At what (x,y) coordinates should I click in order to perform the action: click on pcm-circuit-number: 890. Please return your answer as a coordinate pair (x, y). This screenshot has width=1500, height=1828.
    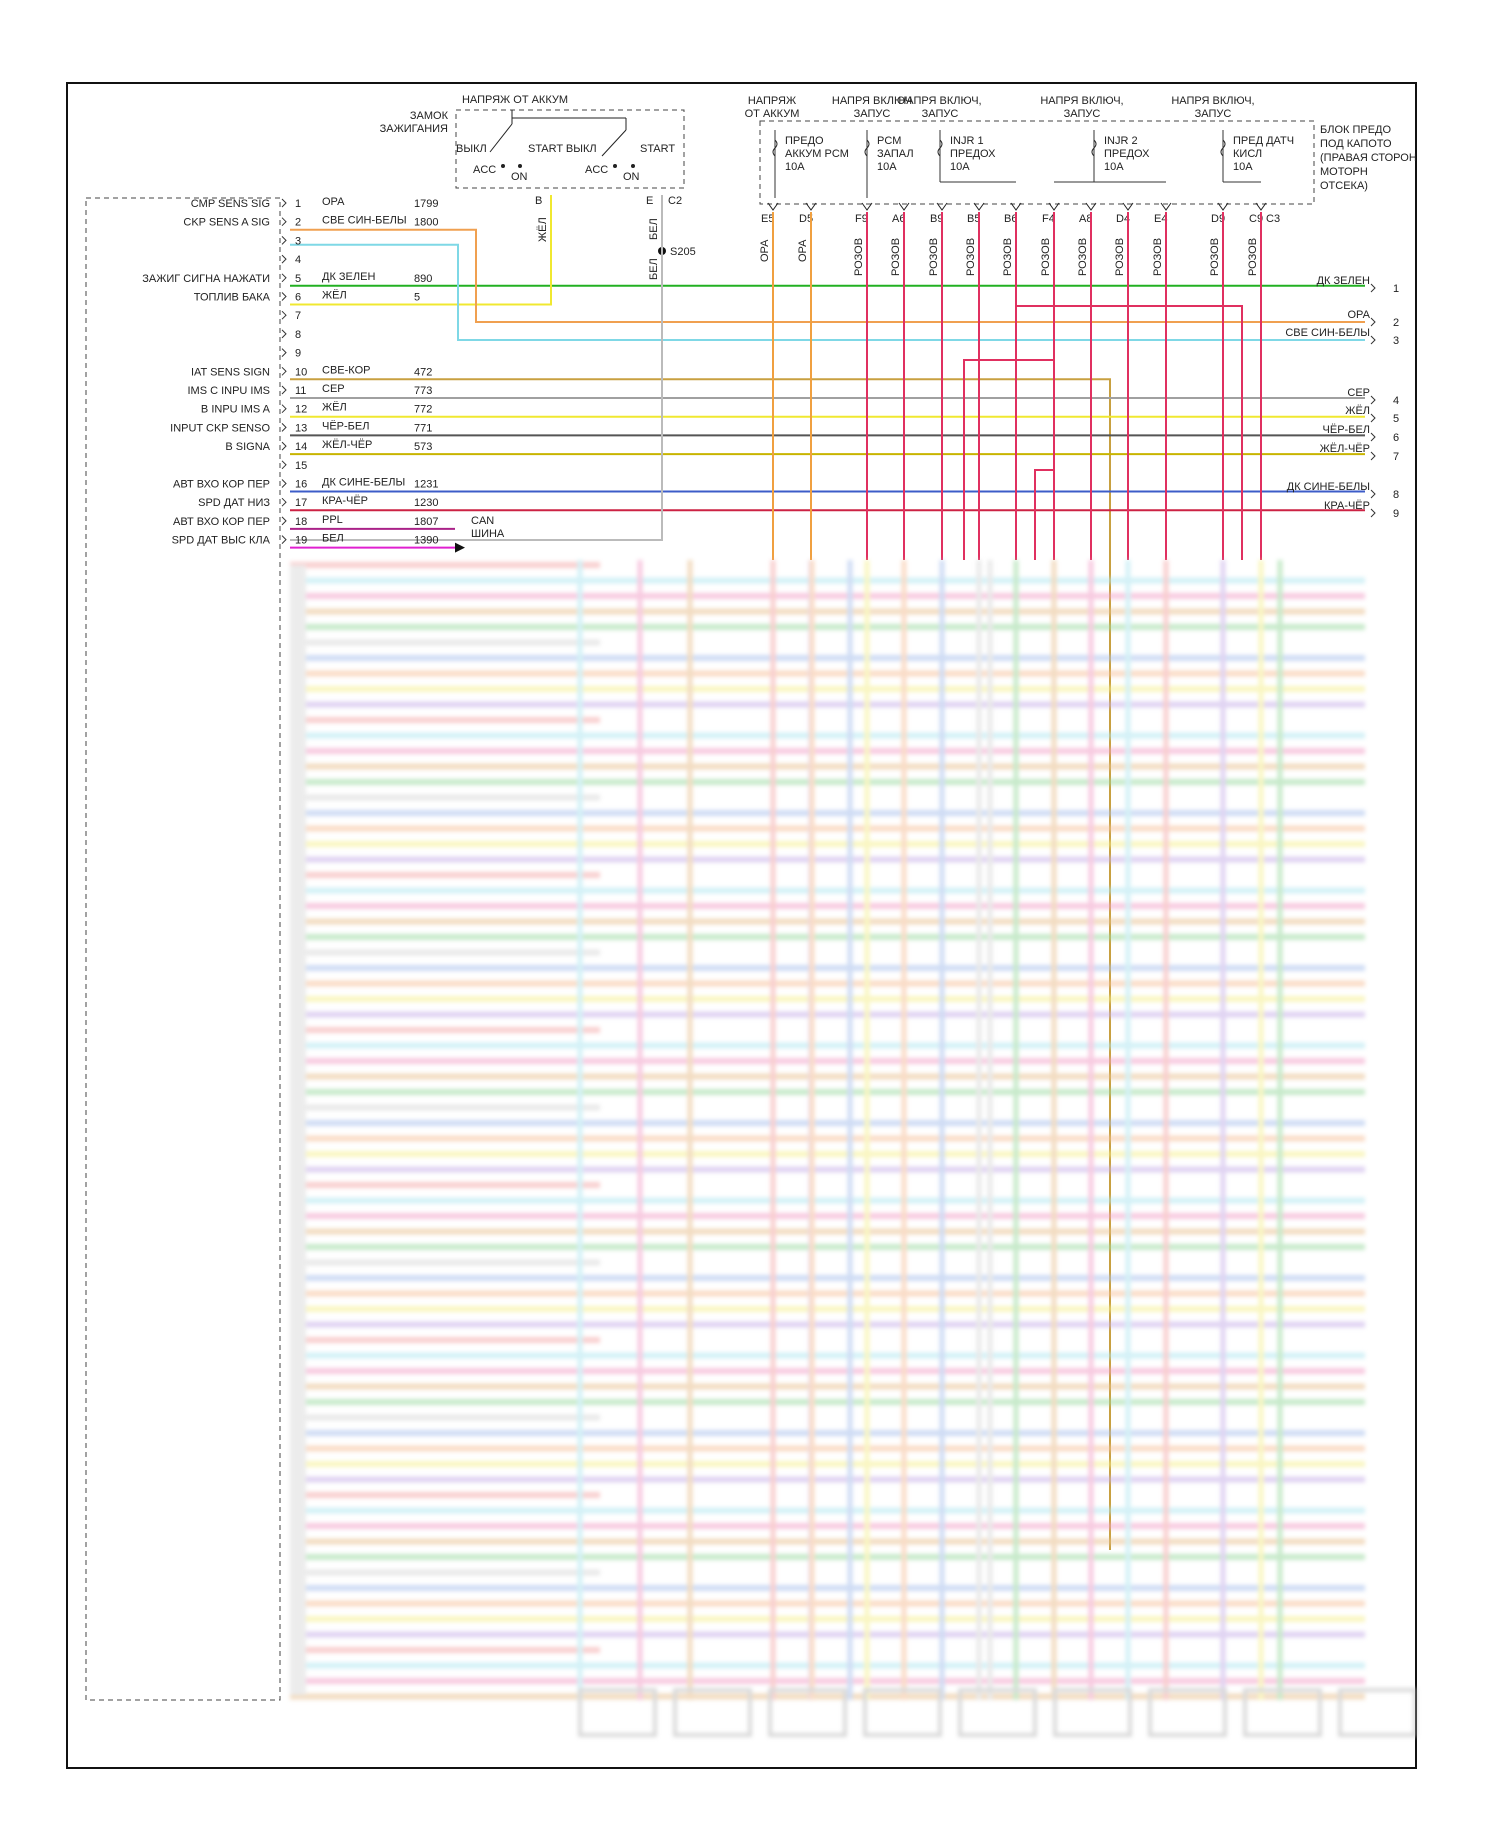
    Looking at the image, I should click on (423, 279).